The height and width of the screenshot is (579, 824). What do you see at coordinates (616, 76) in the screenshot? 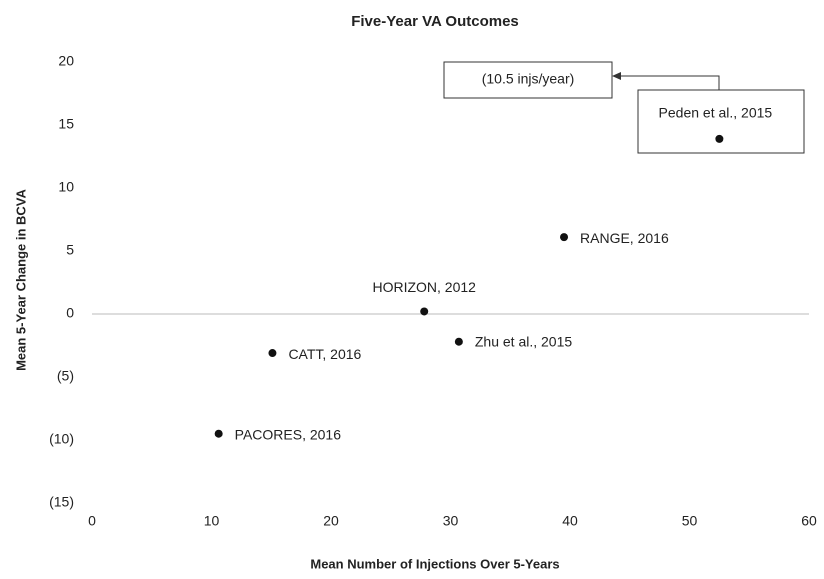
I see `arrow-head` at bounding box center [616, 76].